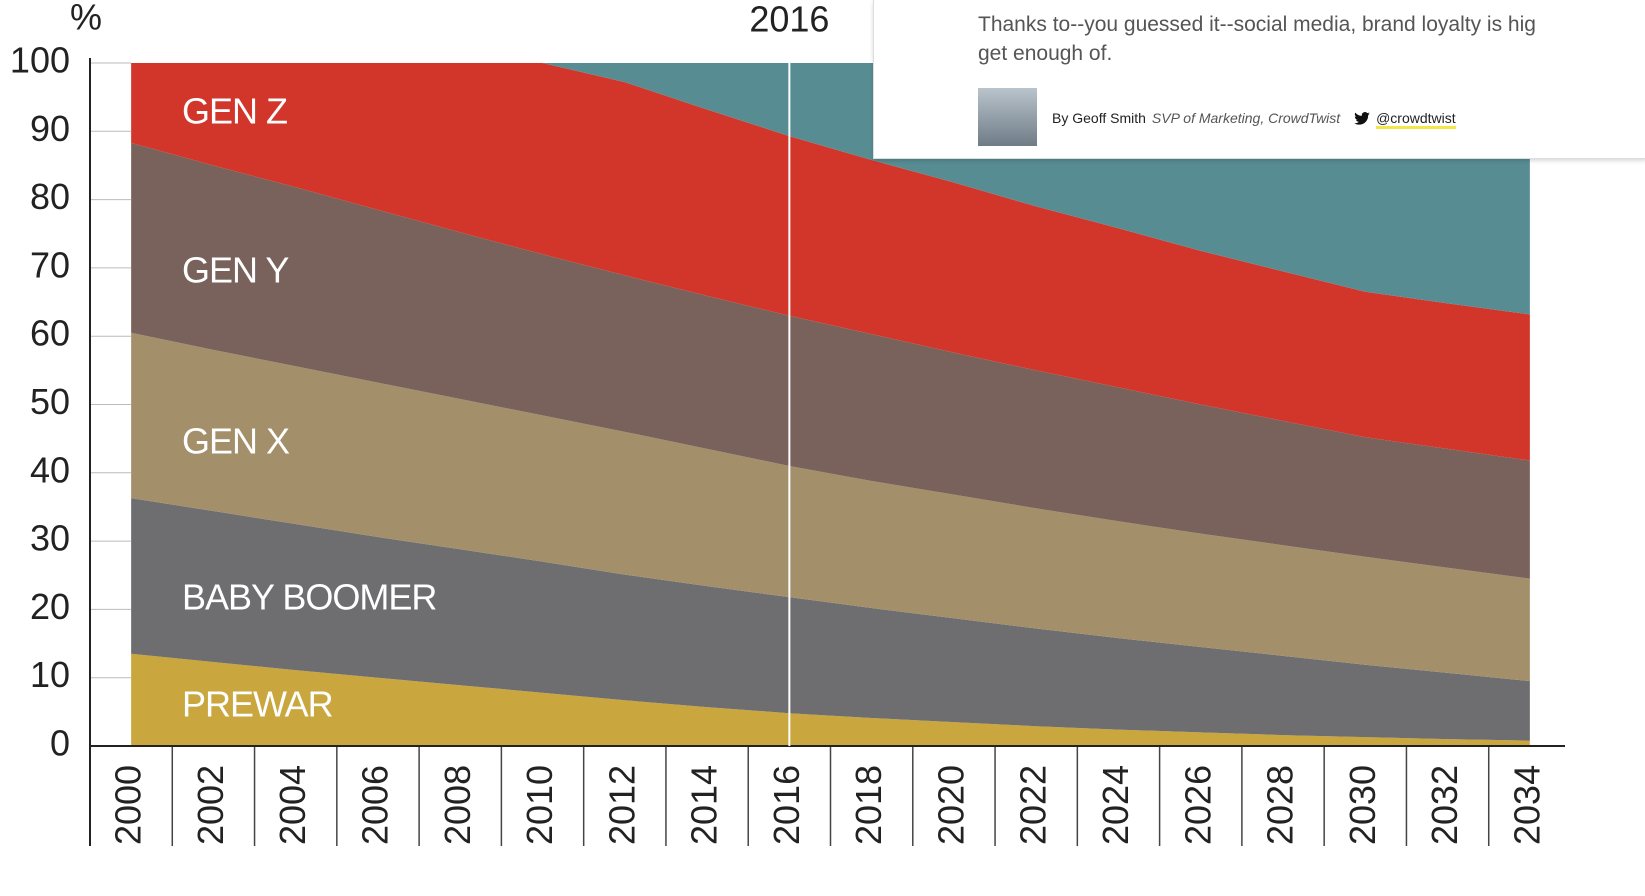 Image resolution: width=1645 pixels, height=896 pixels. What do you see at coordinates (292, 805) in the screenshot?
I see `x-tick-label: 2004` at bounding box center [292, 805].